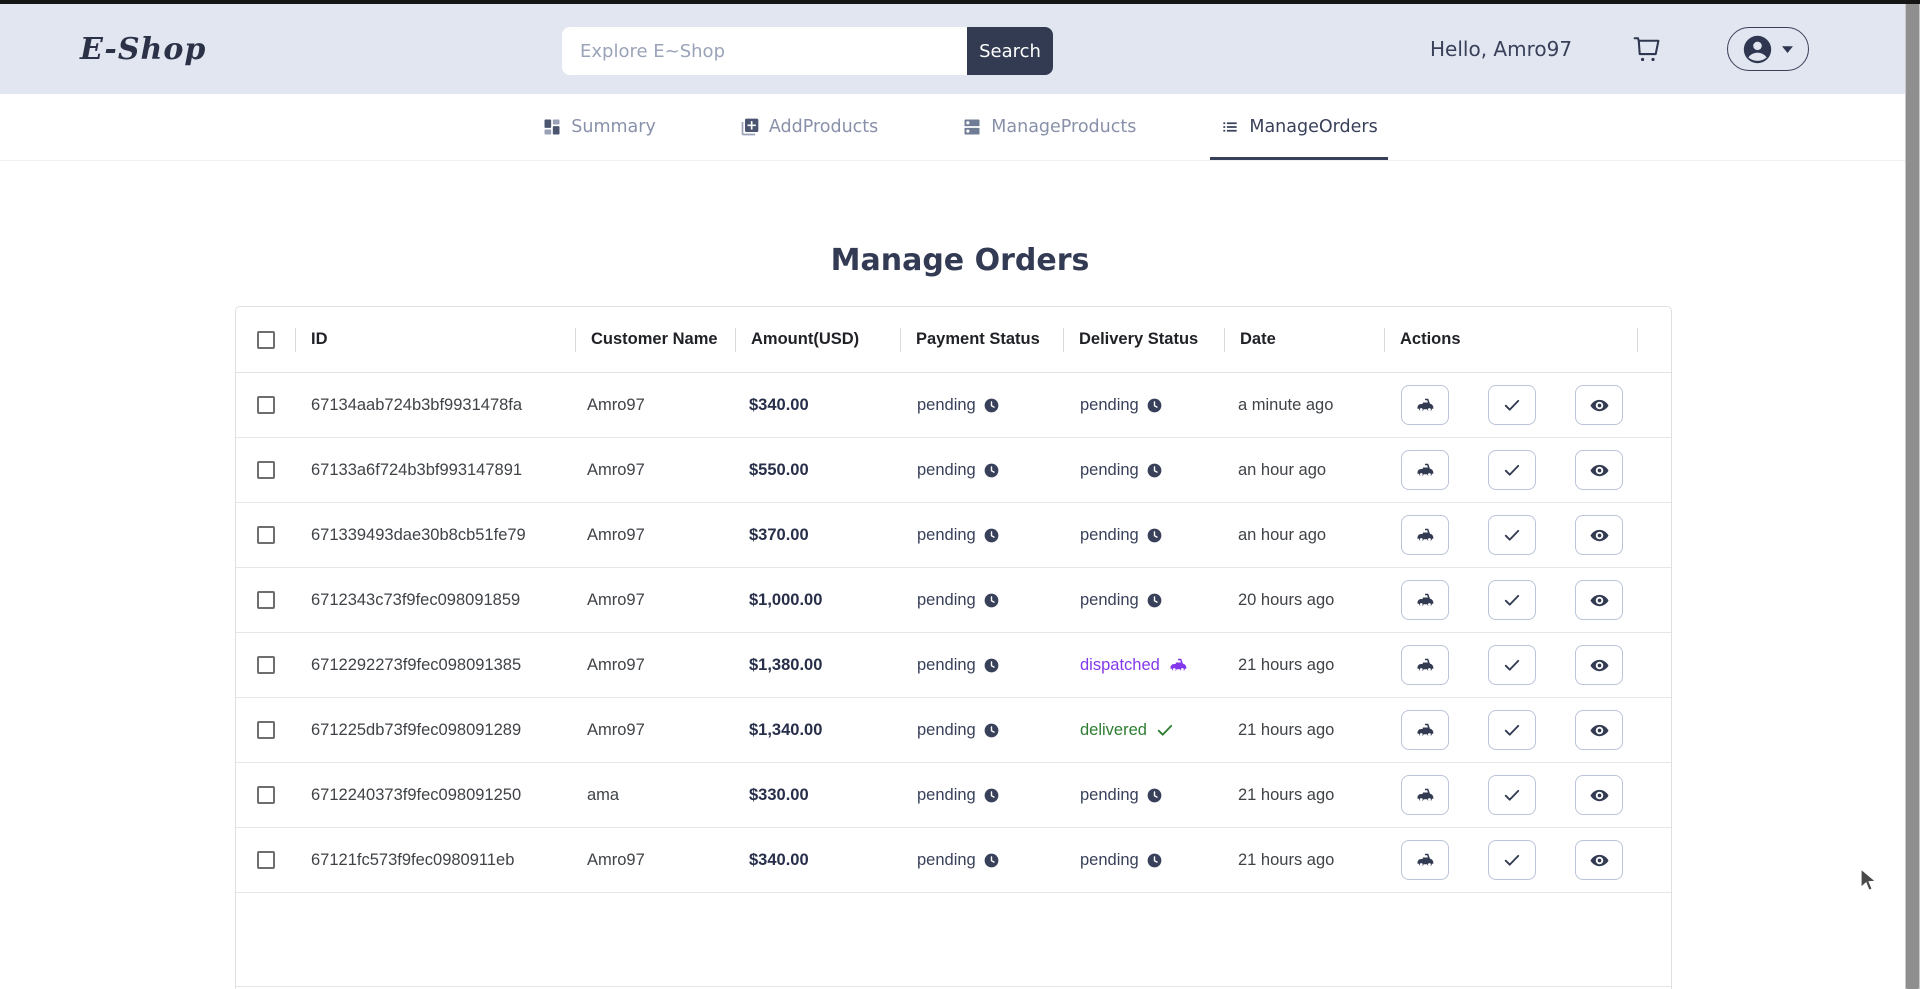 This screenshot has height=989, width=1920. I want to click on select-all-checkbox, so click(266, 339).